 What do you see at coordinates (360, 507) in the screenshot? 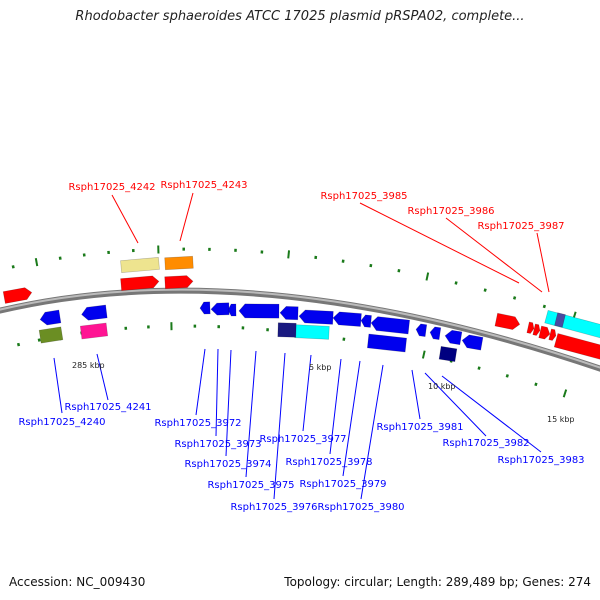
I see `gene-label-reverse: Rsph17025_3980` at bounding box center [360, 507].